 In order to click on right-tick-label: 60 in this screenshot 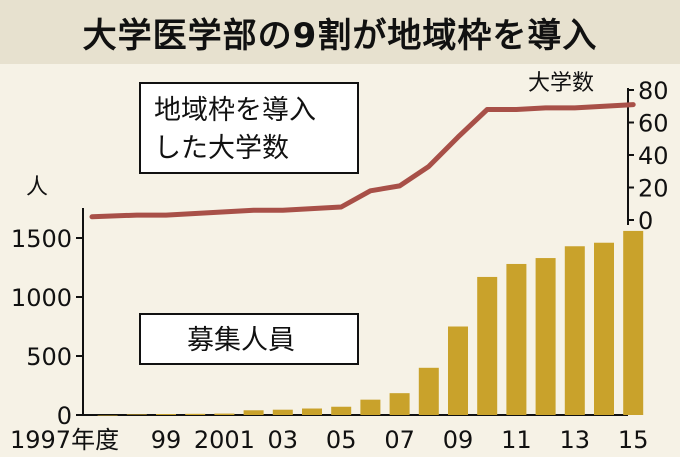, I will do `click(653, 124)`.